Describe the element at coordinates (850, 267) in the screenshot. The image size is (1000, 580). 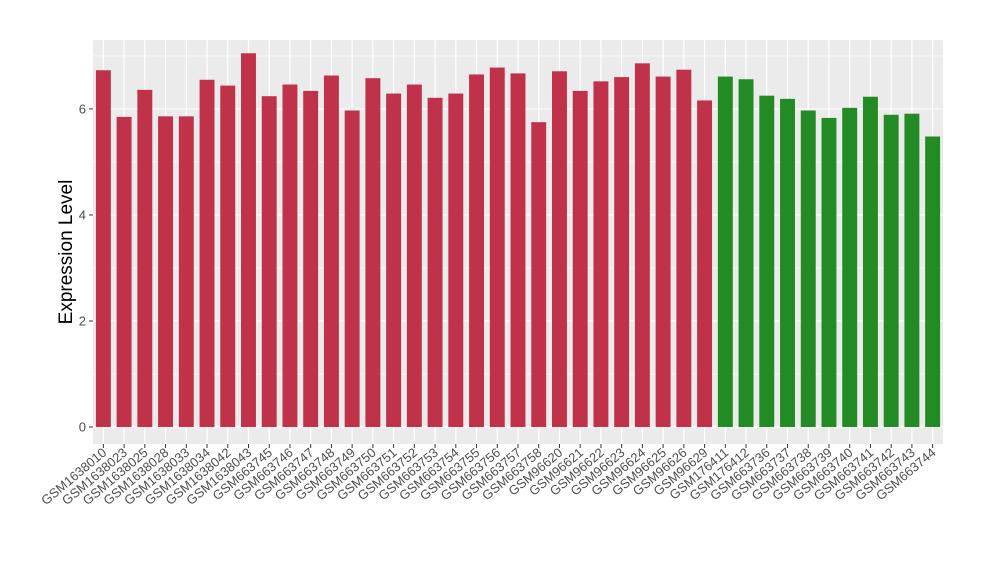
I see `bar-GSM663740` at that location.